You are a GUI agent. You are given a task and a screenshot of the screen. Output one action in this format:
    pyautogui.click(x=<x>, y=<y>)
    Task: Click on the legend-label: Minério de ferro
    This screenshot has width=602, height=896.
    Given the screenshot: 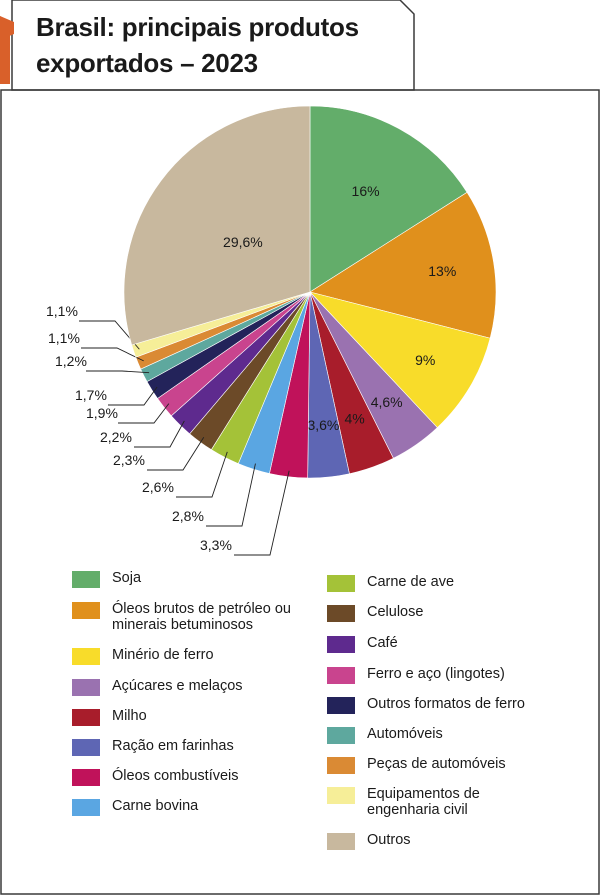 What is the action you would take?
    pyautogui.click(x=163, y=655)
    